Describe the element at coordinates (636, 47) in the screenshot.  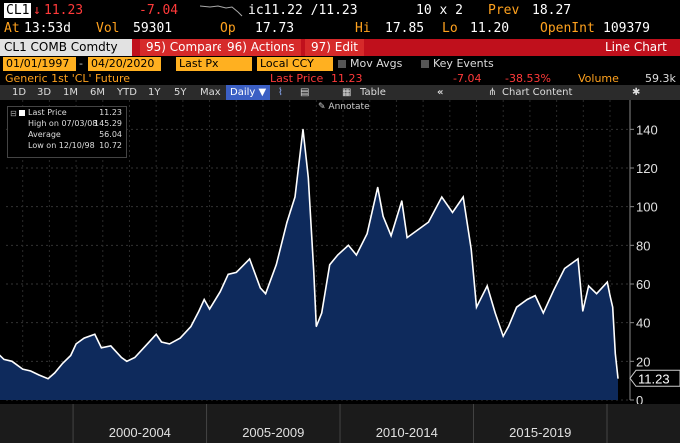
I see `chart-mode-label: Line Chart` at that location.